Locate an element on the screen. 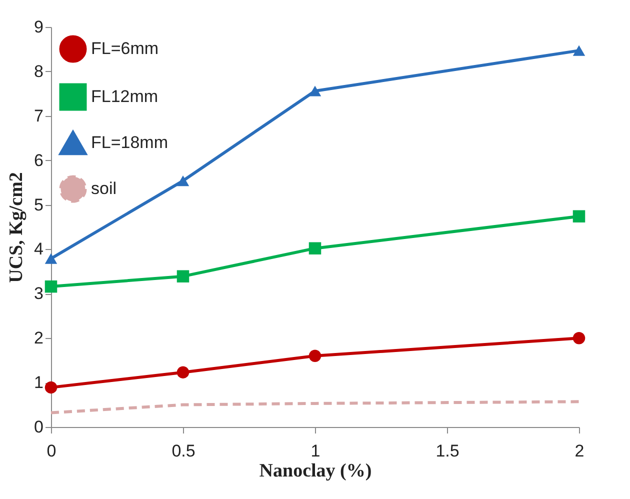 The width and height of the screenshot is (630, 499). y-tick-label: 7 is located at coordinates (39, 116).